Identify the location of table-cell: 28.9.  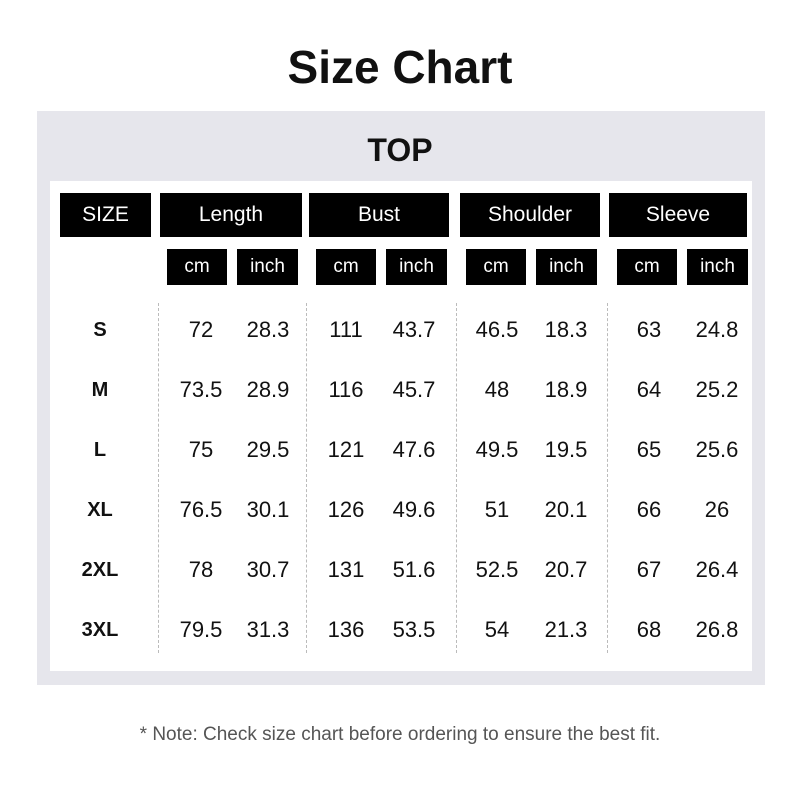
(268, 389).